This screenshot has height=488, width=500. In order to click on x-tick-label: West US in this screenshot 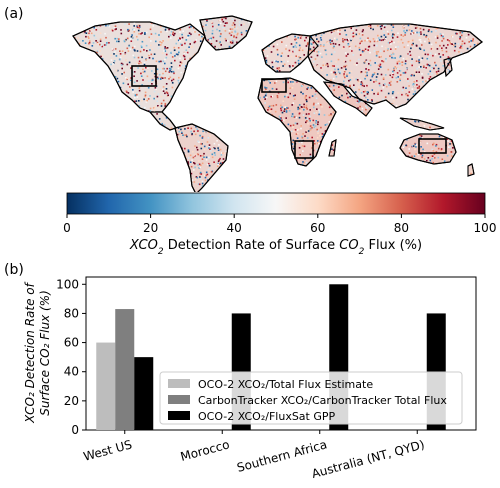, I will do `click(108, 450)`.